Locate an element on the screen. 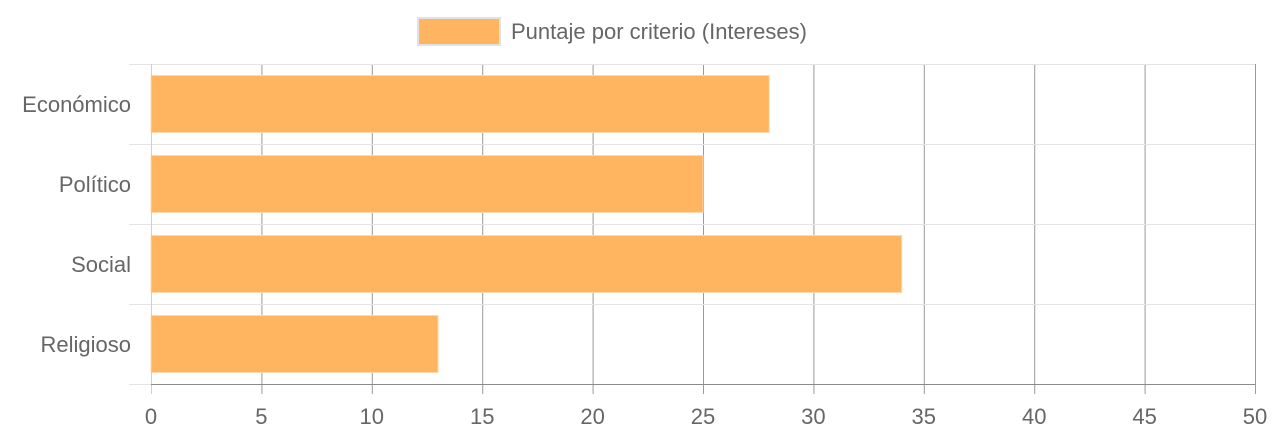 This screenshot has height=445, width=1274. x-tick-label: 50 is located at coordinates (1255, 416).